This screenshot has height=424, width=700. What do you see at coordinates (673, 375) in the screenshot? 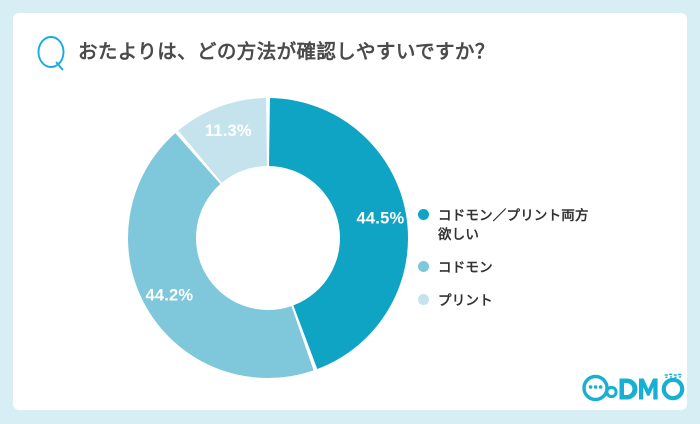
I see `codmon-logo-ruby` at bounding box center [673, 375].